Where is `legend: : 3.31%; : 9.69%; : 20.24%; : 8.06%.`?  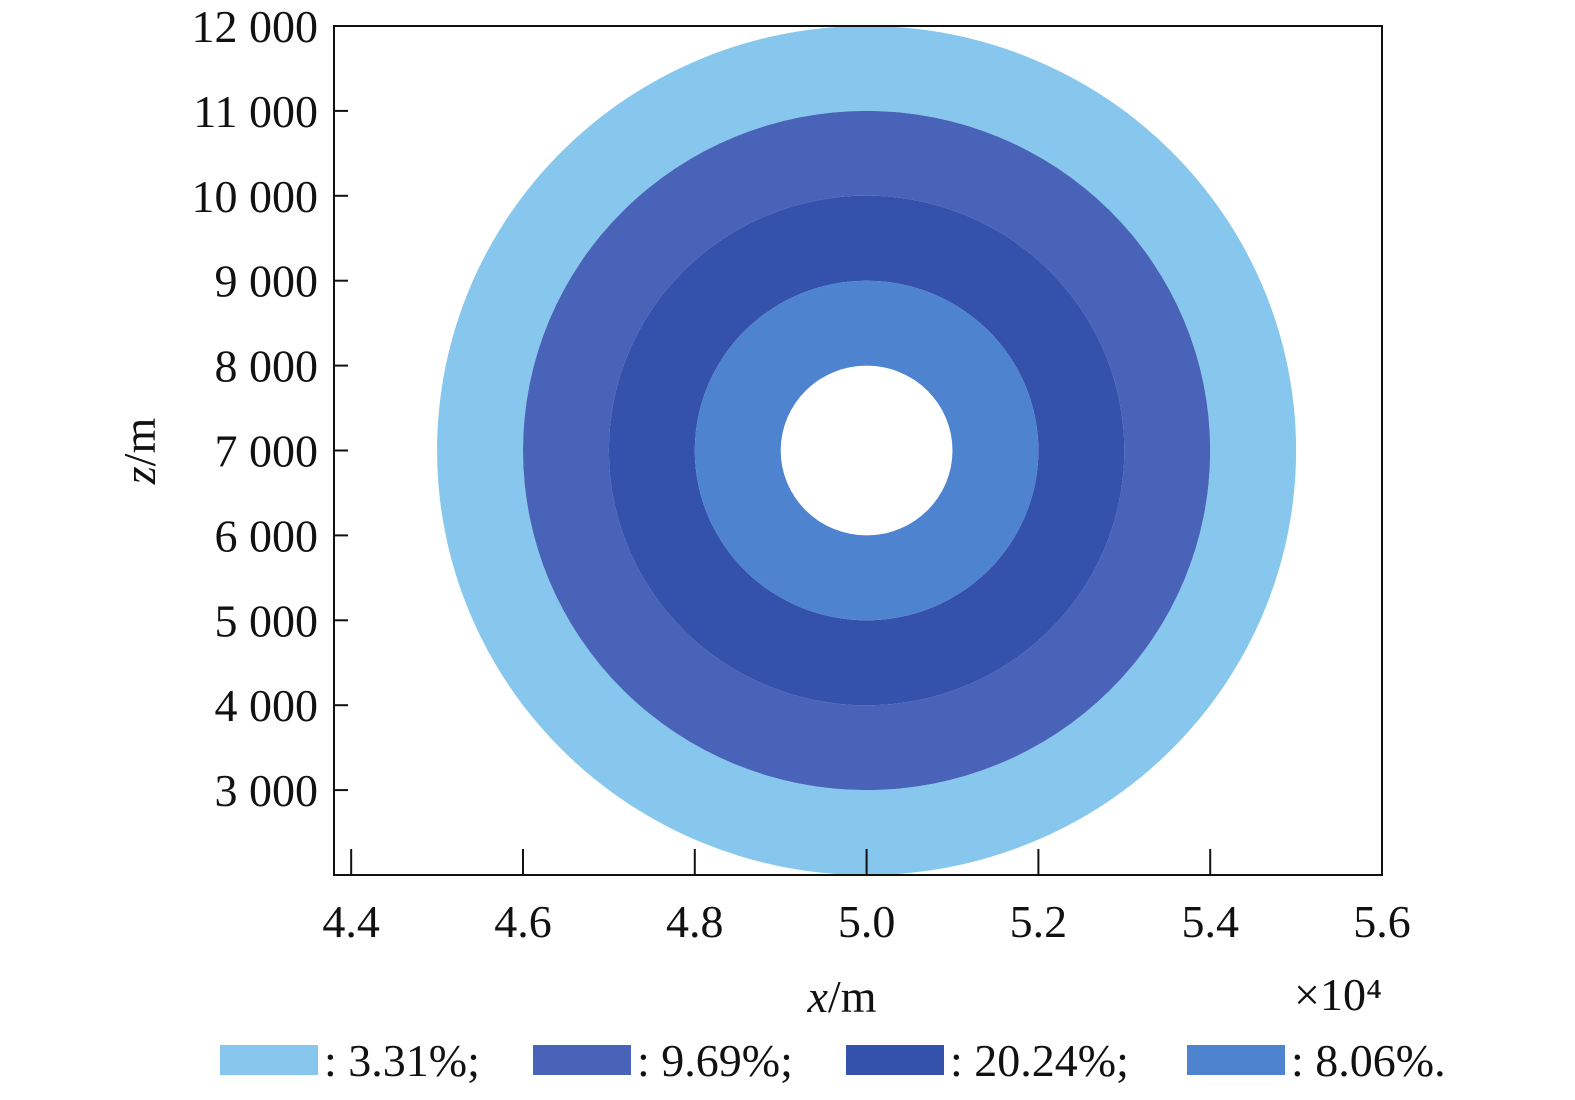 legend: : 3.31%; : 9.69%; : 20.24%; : 8.06%. is located at coordinates (833, 1060).